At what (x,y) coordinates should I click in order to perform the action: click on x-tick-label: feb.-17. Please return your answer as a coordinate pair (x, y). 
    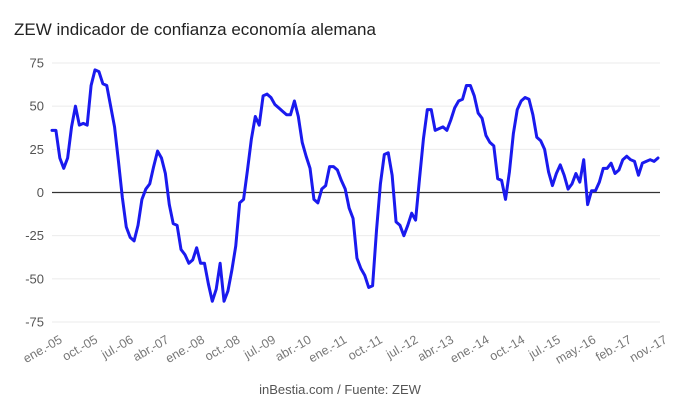
    Looking at the image, I should click on (613, 348).